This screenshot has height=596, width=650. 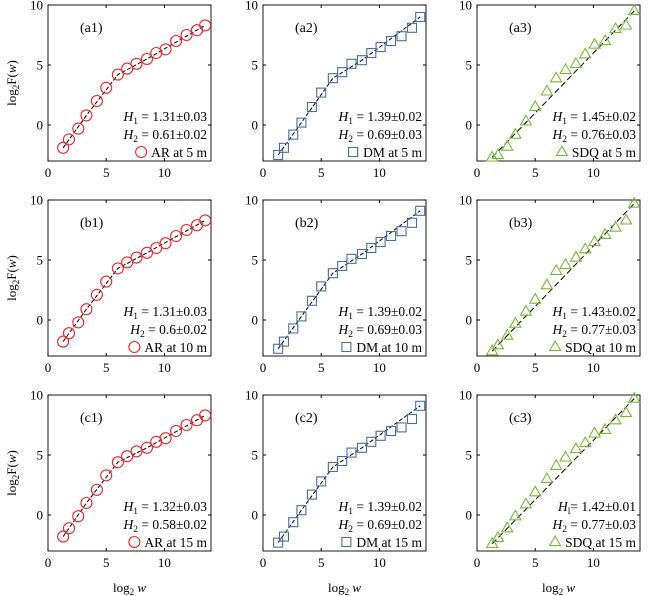 What do you see at coordinates (175, 347) in the screenshot?
I see `legend-label: AR at 10 m` at bounding box center [175, 347].